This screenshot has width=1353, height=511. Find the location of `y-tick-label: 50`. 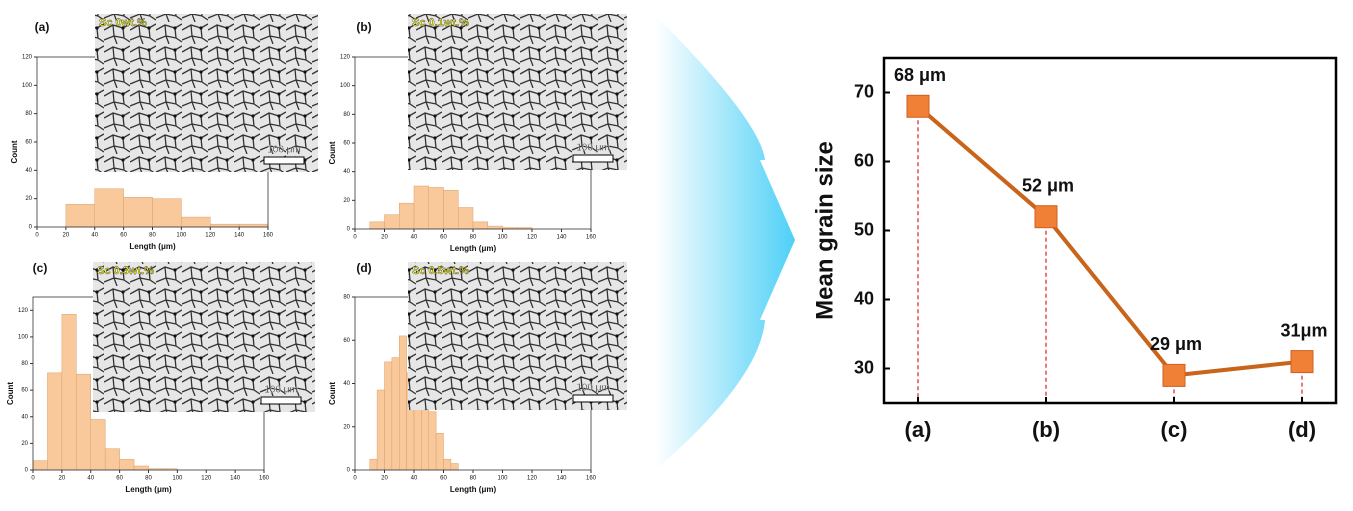

y-tick-label: 50 is located at coordinates (864, 229).